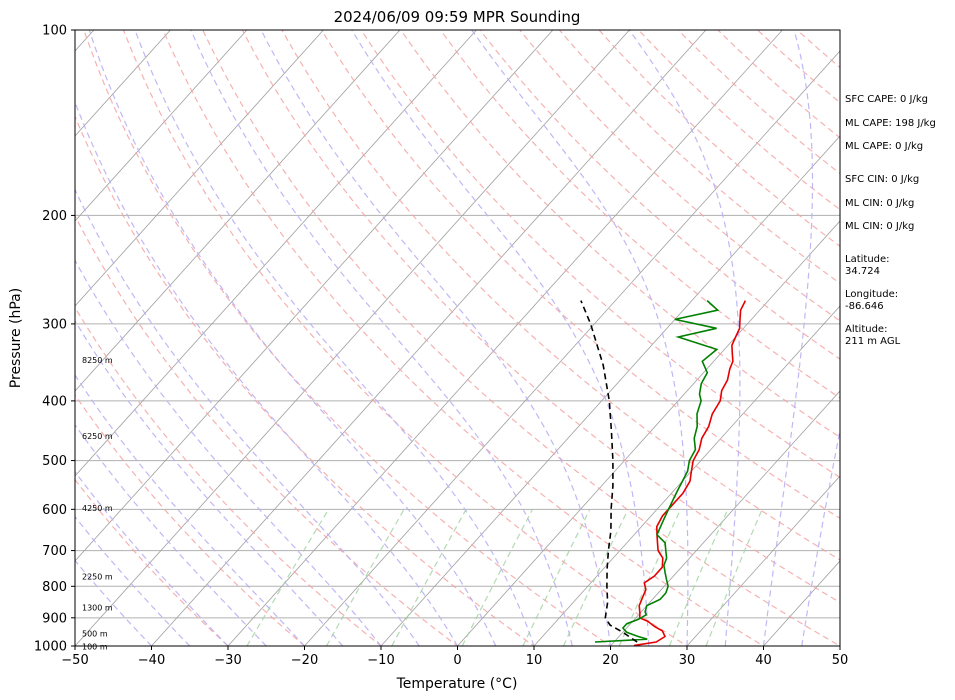 This screenshot has width=955, height=700. What do you see at coordinates (687, 660) in the screenshot?
I see `x-tick-label: 30` at bounding box center [687, 660].